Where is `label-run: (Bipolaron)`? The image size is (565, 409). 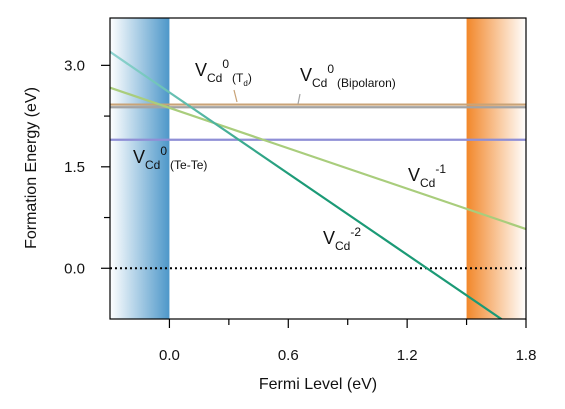 label-run: (Bipolaron) is located at coordinates (366, 83).